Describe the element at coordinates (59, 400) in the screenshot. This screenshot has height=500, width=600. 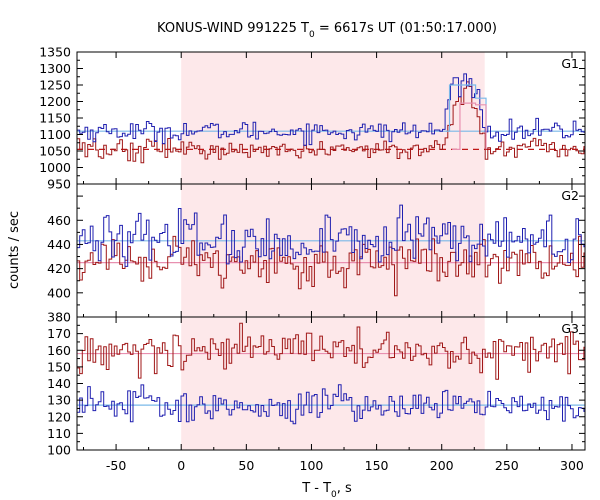
I see `y-tick-label: 130` at that location.